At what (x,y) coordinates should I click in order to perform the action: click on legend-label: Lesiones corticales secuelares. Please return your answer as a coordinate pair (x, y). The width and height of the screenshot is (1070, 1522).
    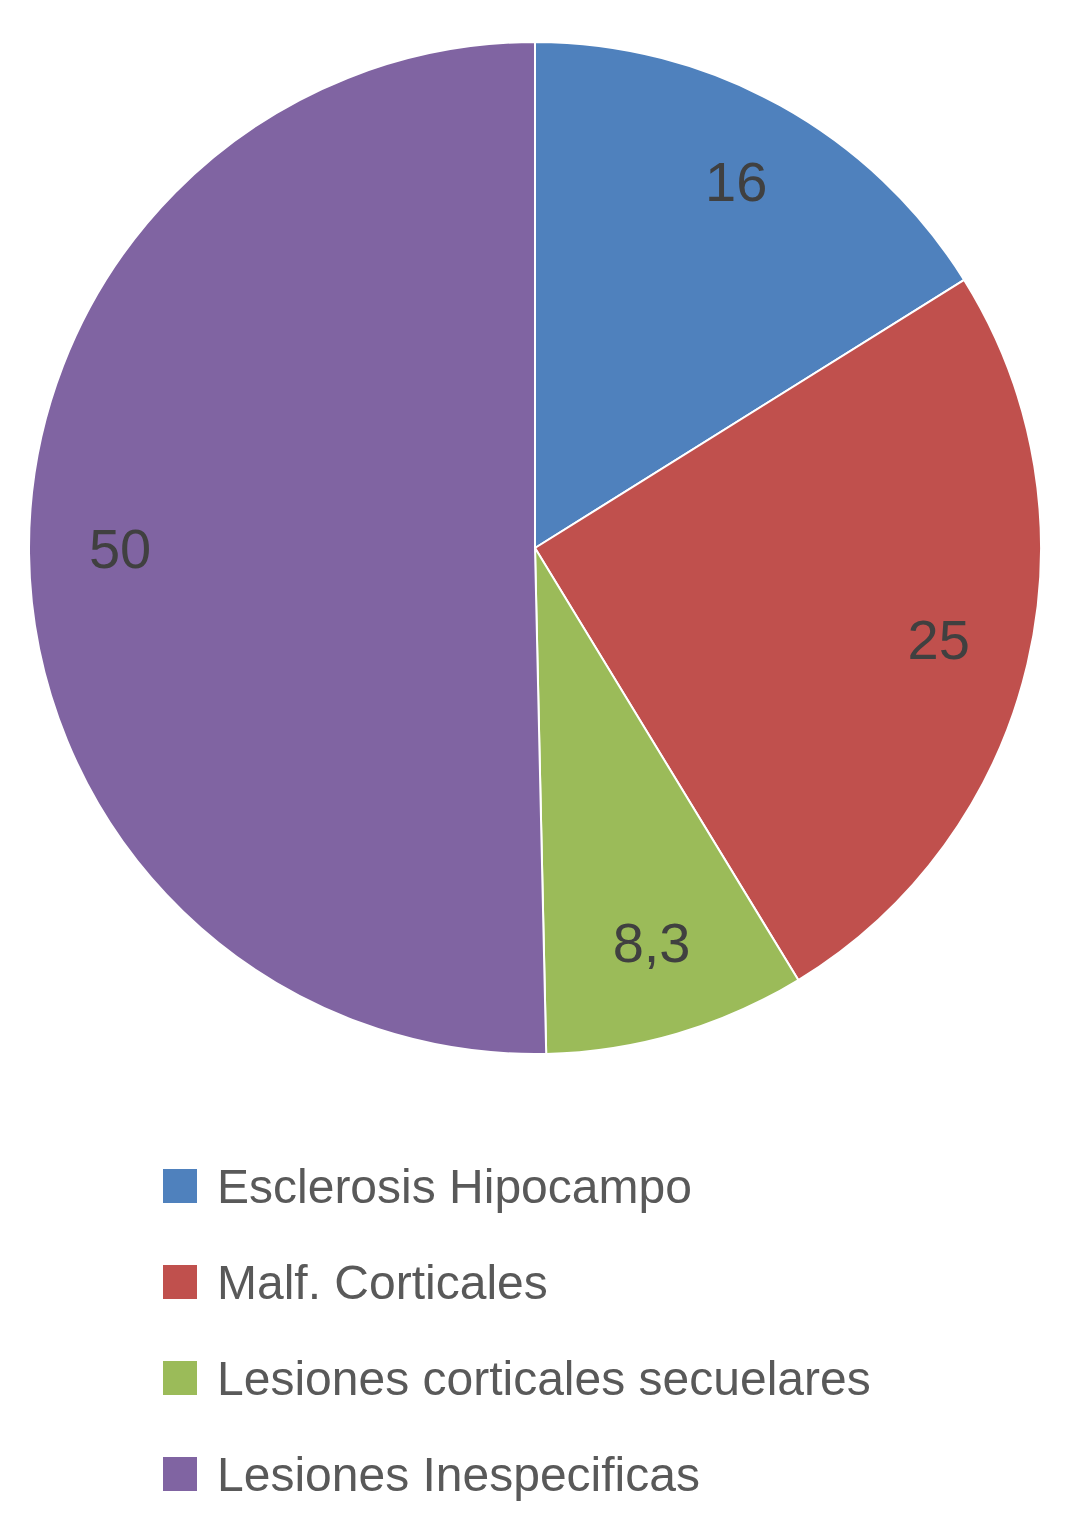
    Looking at the image, I should click on (544, 1378).